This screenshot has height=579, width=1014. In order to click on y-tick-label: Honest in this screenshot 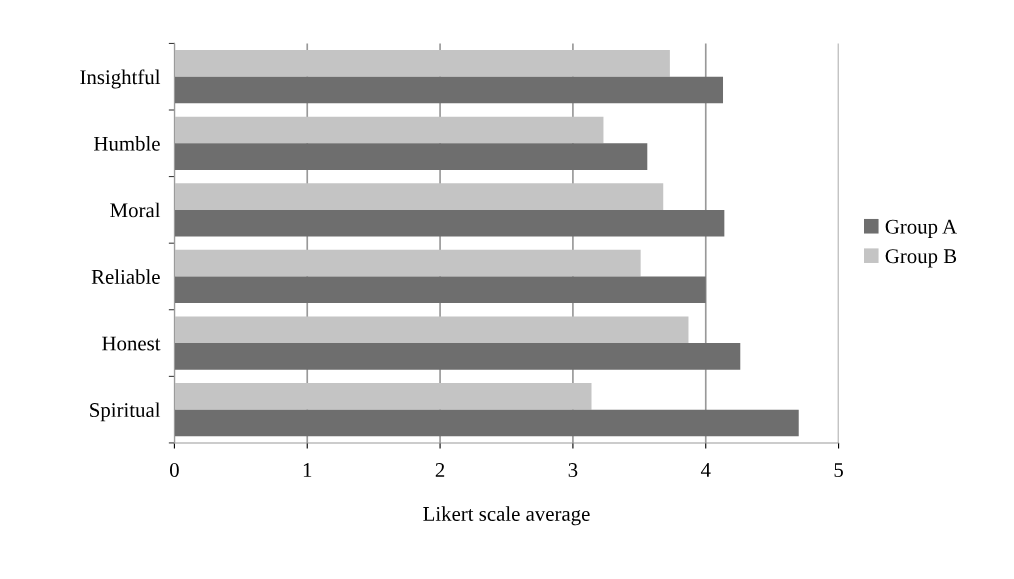, I will do `click(131, 343)`.